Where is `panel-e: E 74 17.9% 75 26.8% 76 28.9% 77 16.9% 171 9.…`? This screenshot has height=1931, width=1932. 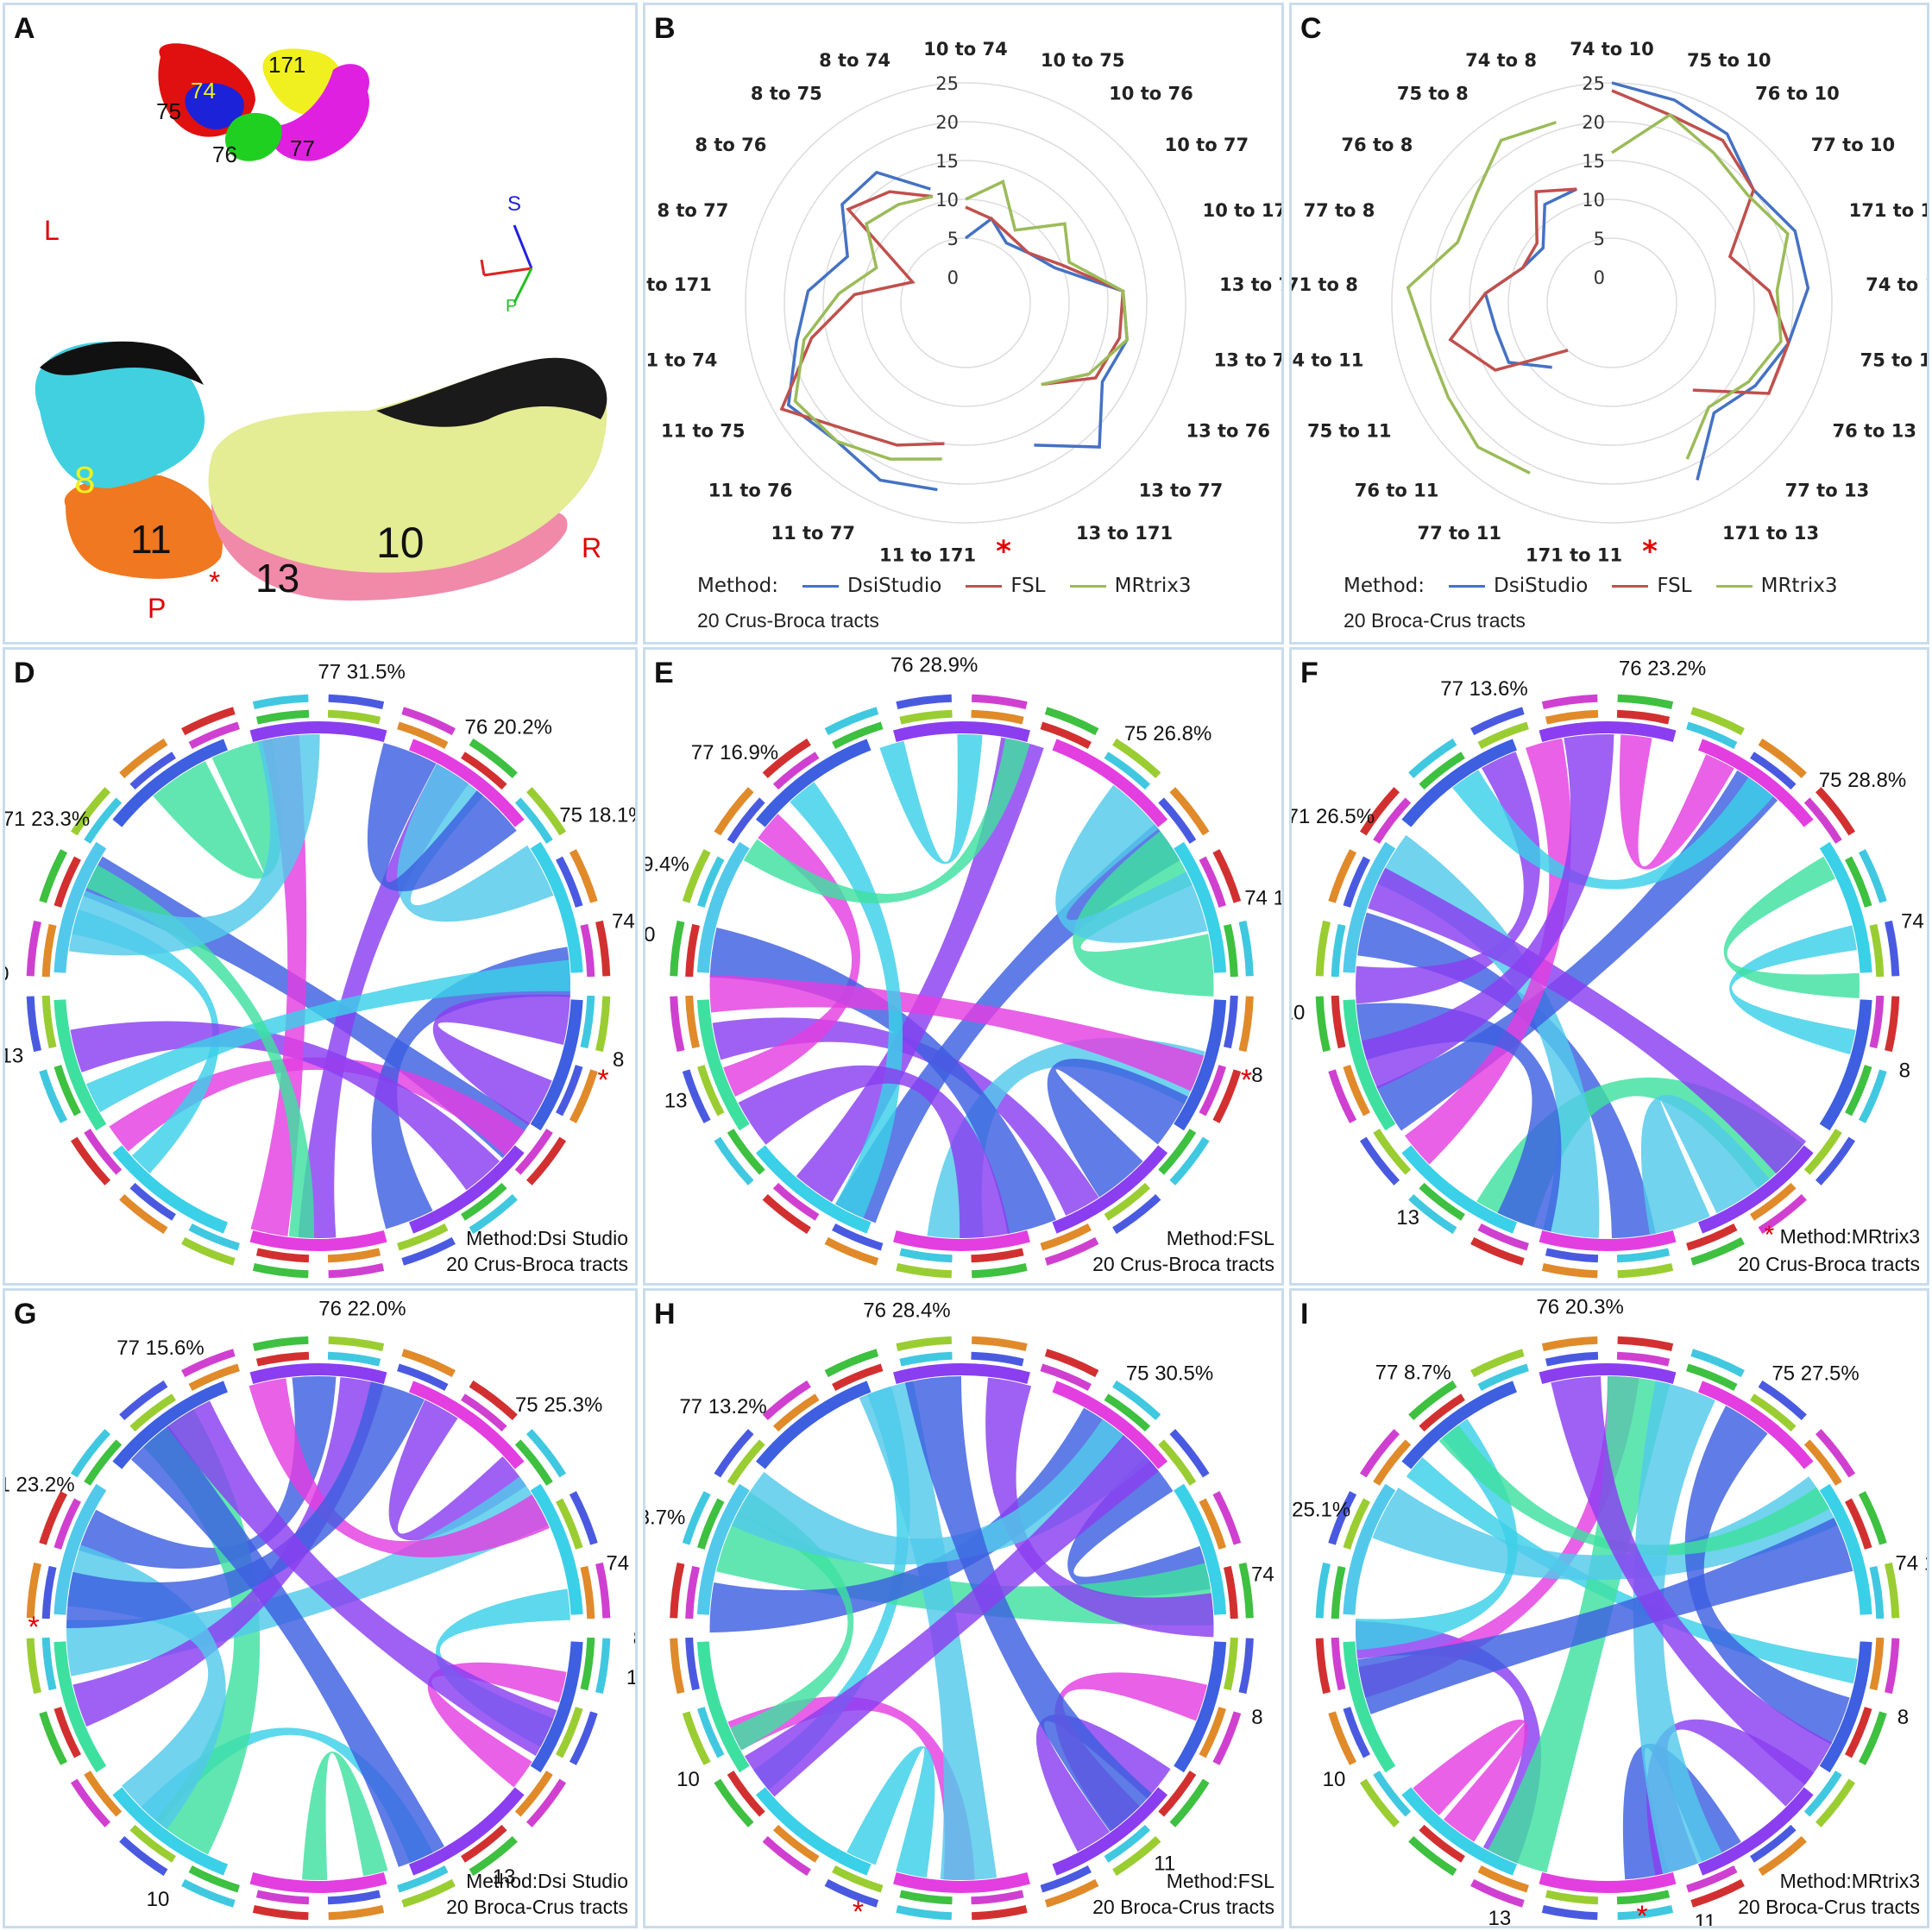
panel-e: E 74 17.9% 75 26.8% 76 28.9% 77 16.9% 171 9.… is located at coordinates (963, 966).